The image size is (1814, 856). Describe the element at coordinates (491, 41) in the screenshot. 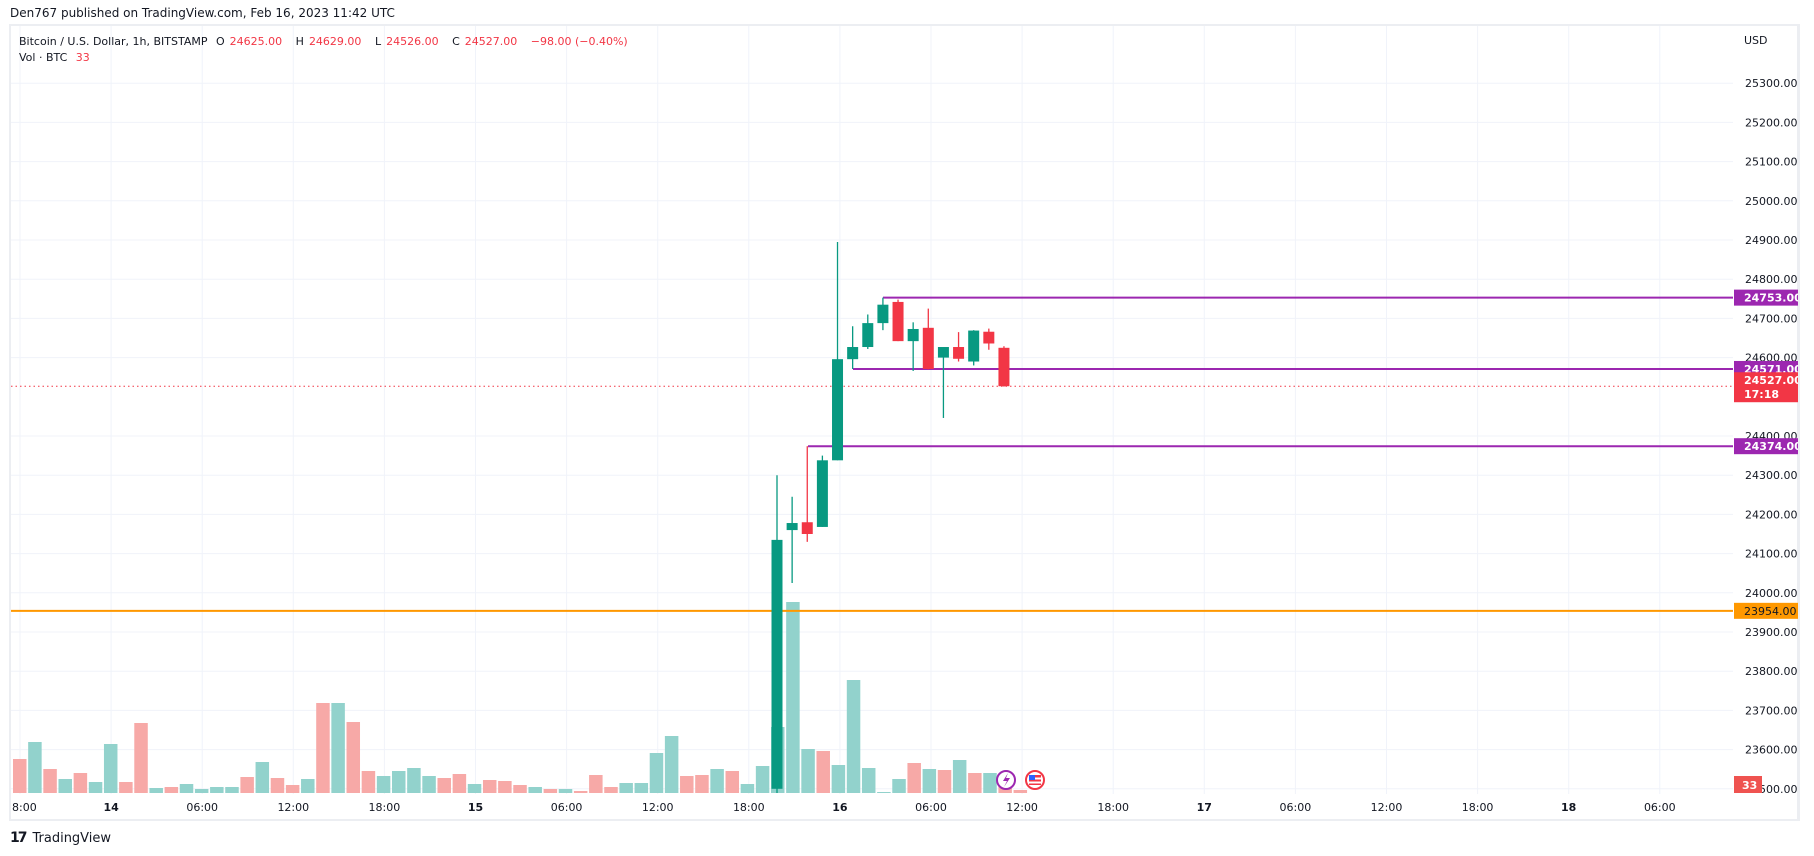

I see `close-value: 24527.00` at that location.